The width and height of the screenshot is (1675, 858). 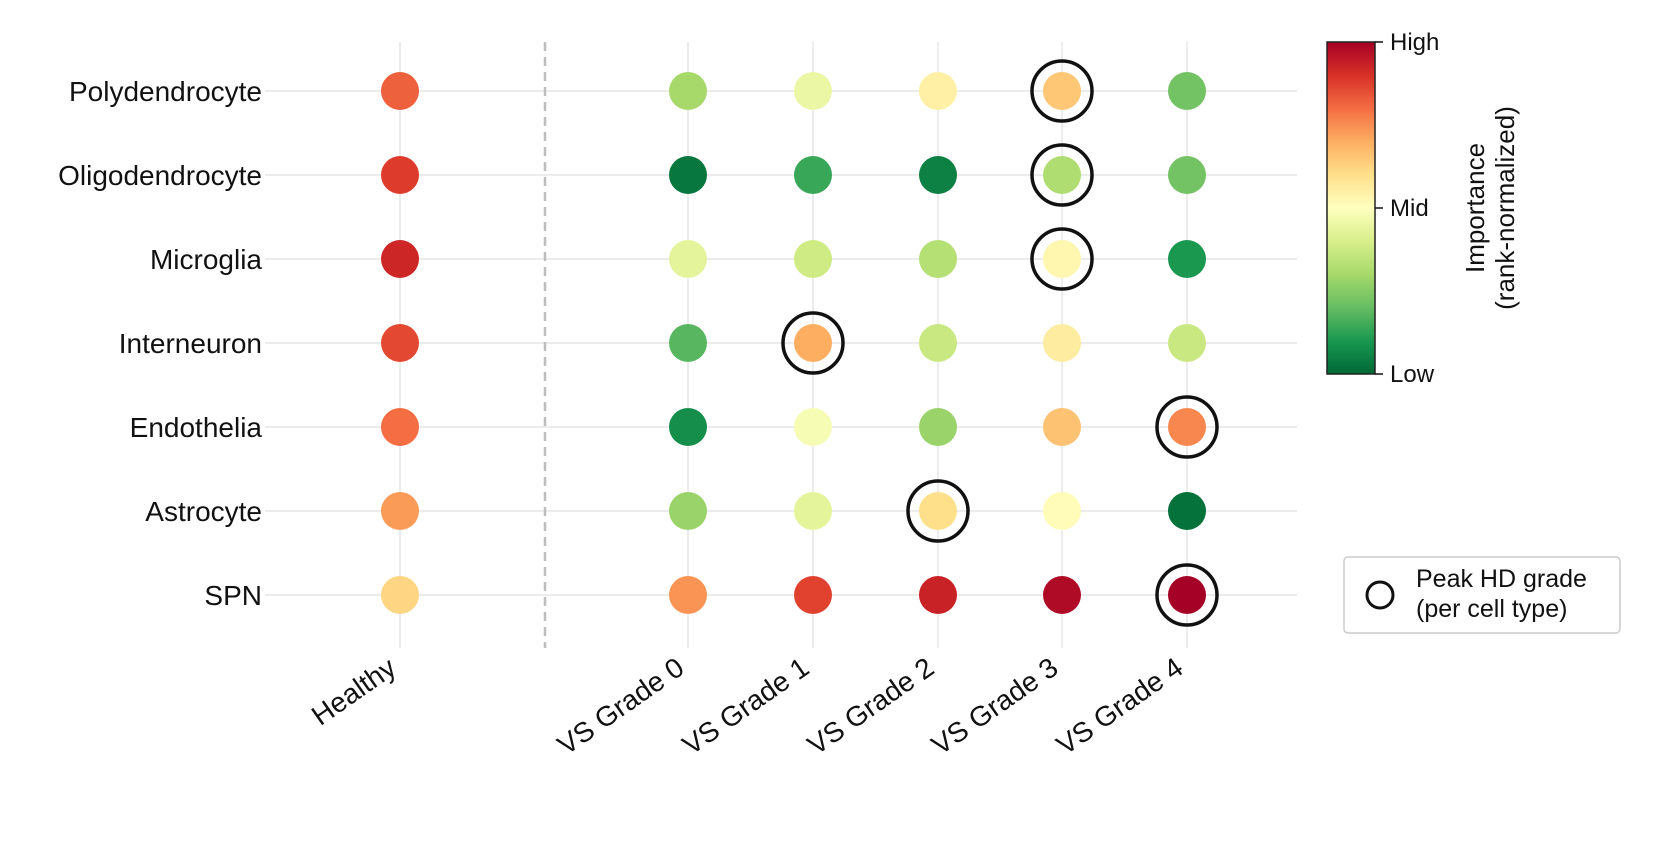 I want to click on row-label: Interneuron, so click(x=190, y=343).